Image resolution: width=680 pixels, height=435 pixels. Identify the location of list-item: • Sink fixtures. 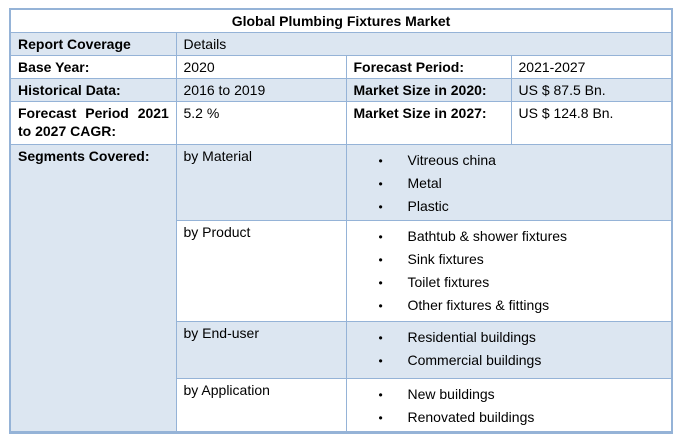
(507, 259).